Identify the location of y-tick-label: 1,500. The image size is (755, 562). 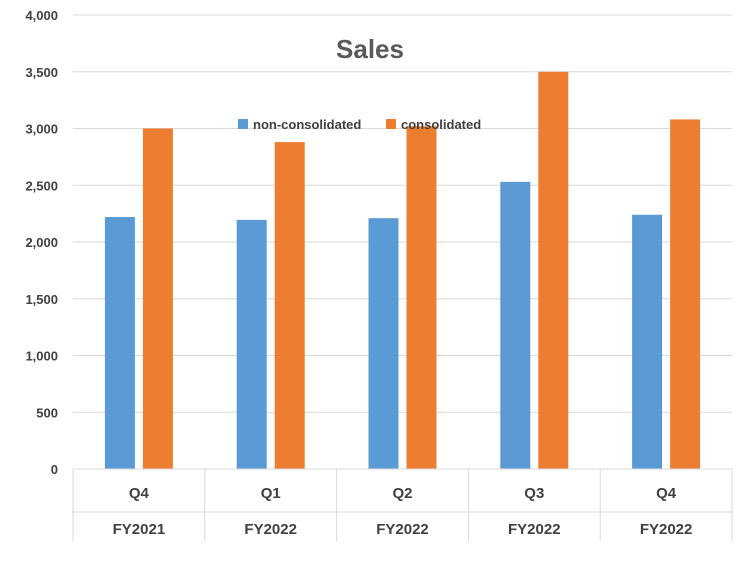
(41, 299).